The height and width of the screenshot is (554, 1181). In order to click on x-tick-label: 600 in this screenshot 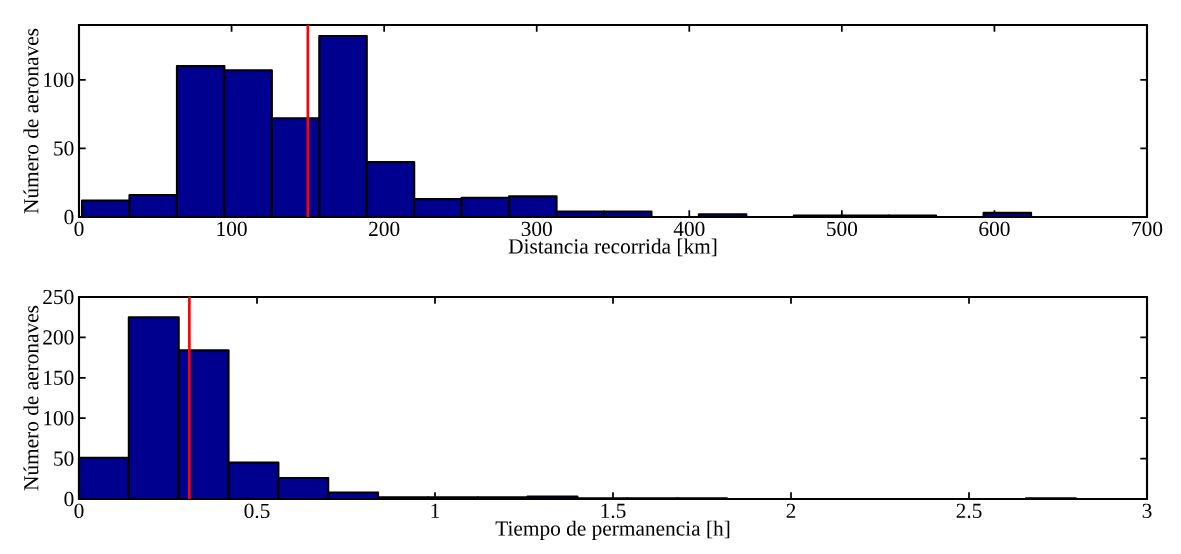, I will do `click(994, 229)`.